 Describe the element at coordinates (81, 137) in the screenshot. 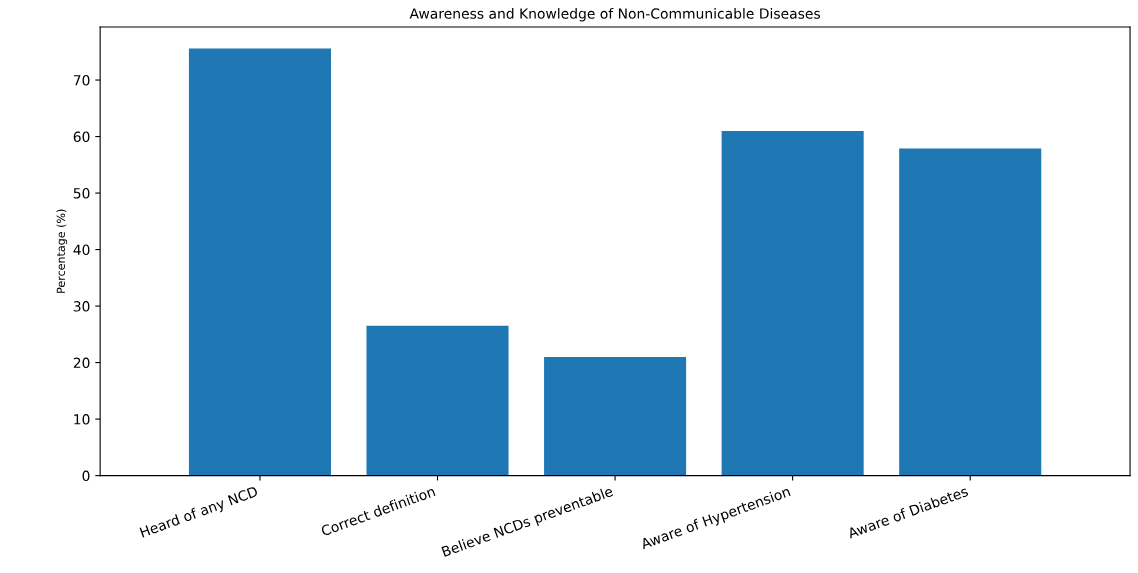

I see `y-tick-label: 60` at that location.